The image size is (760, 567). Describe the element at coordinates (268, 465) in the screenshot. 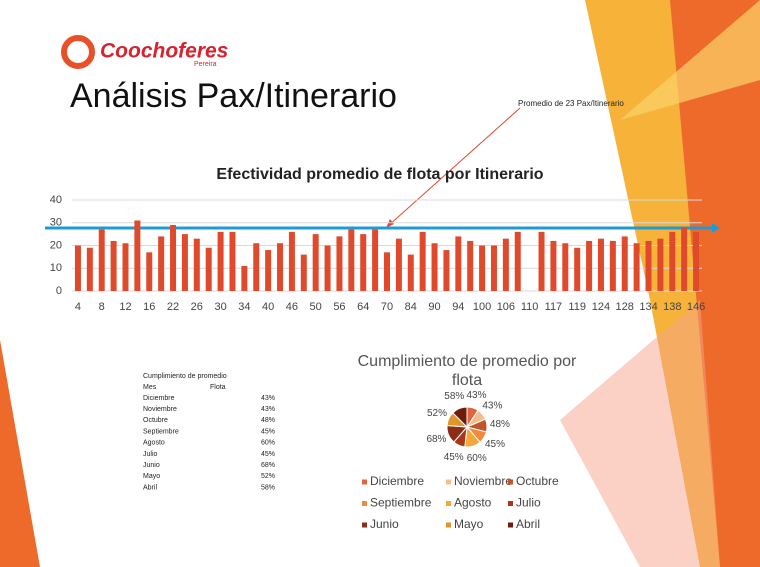

I see `table-cell: 68%` at that location.